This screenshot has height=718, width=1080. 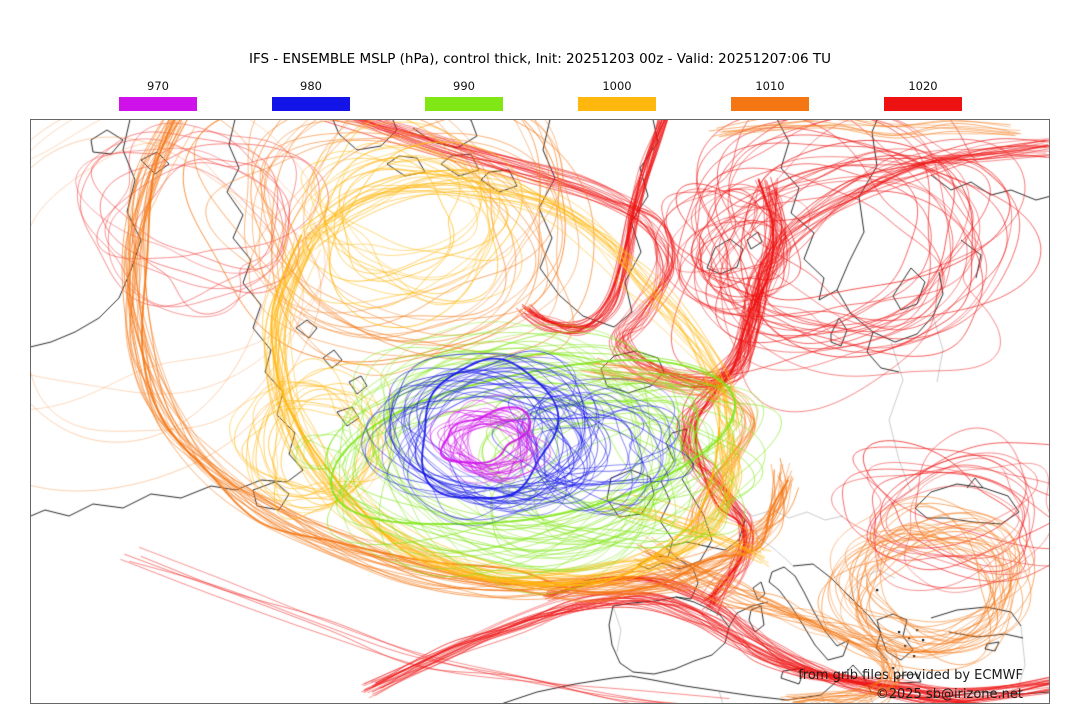 What do you see at coordinates (311, 95) in the screenshot?
I see `legend-item-980: 980` at bounding box center [311, 95].